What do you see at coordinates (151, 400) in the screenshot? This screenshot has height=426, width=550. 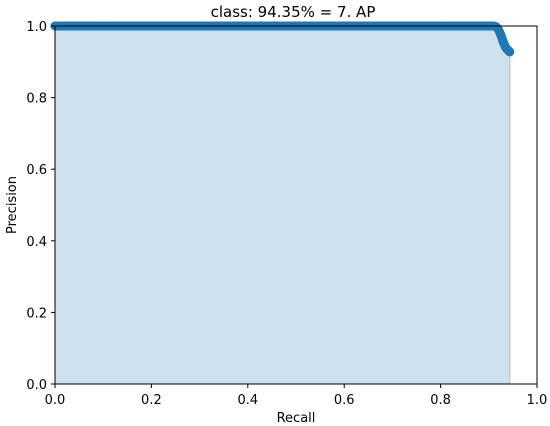 I see `x-tick-label: 0.2` at bounding box center [151, 400].